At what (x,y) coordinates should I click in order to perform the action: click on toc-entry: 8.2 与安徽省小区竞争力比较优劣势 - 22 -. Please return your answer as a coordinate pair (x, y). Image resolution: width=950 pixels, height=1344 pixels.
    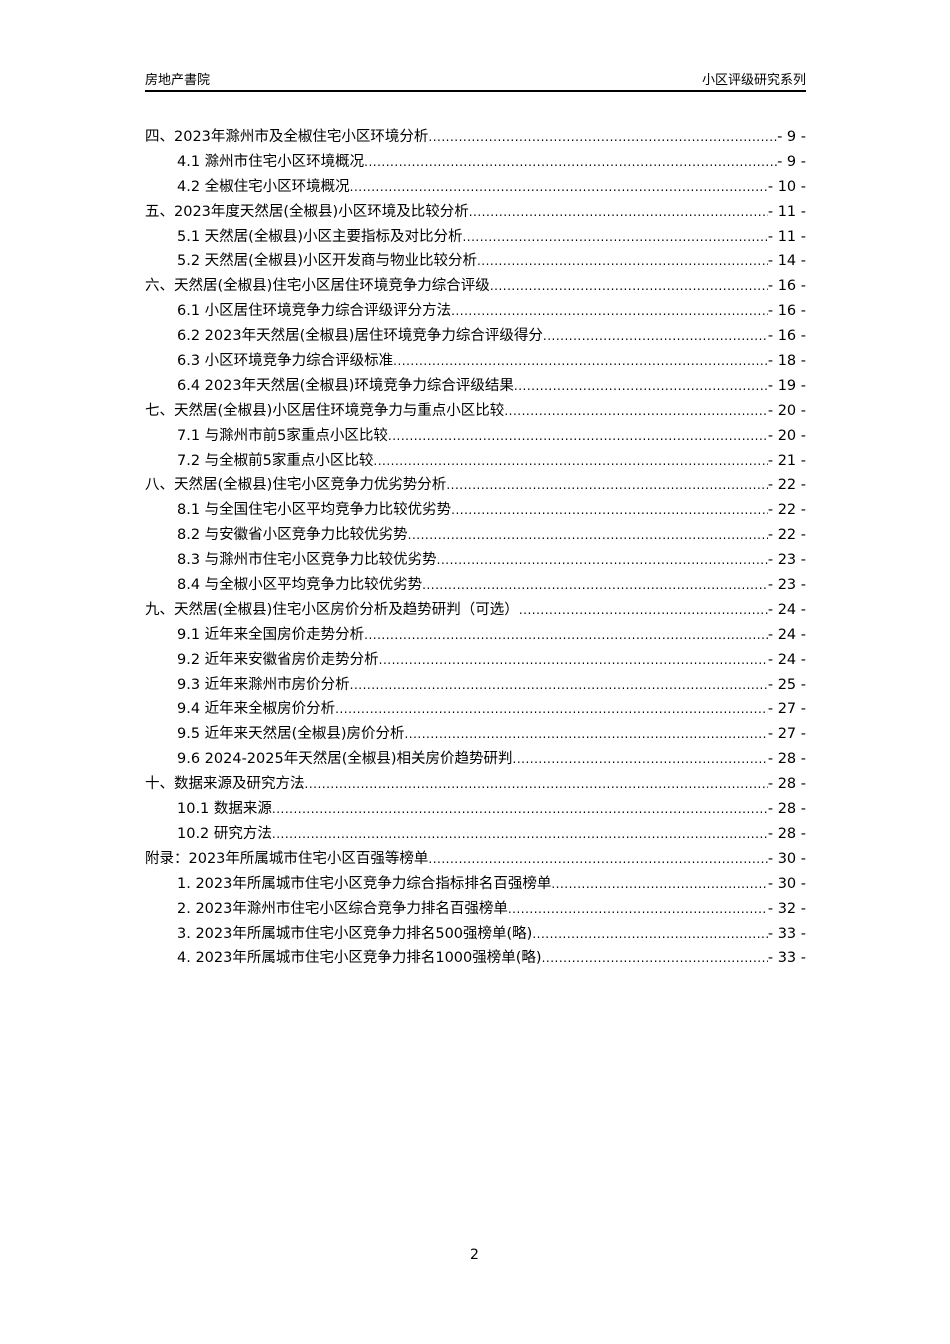
    Looking at the image, I should click on (475, 536).